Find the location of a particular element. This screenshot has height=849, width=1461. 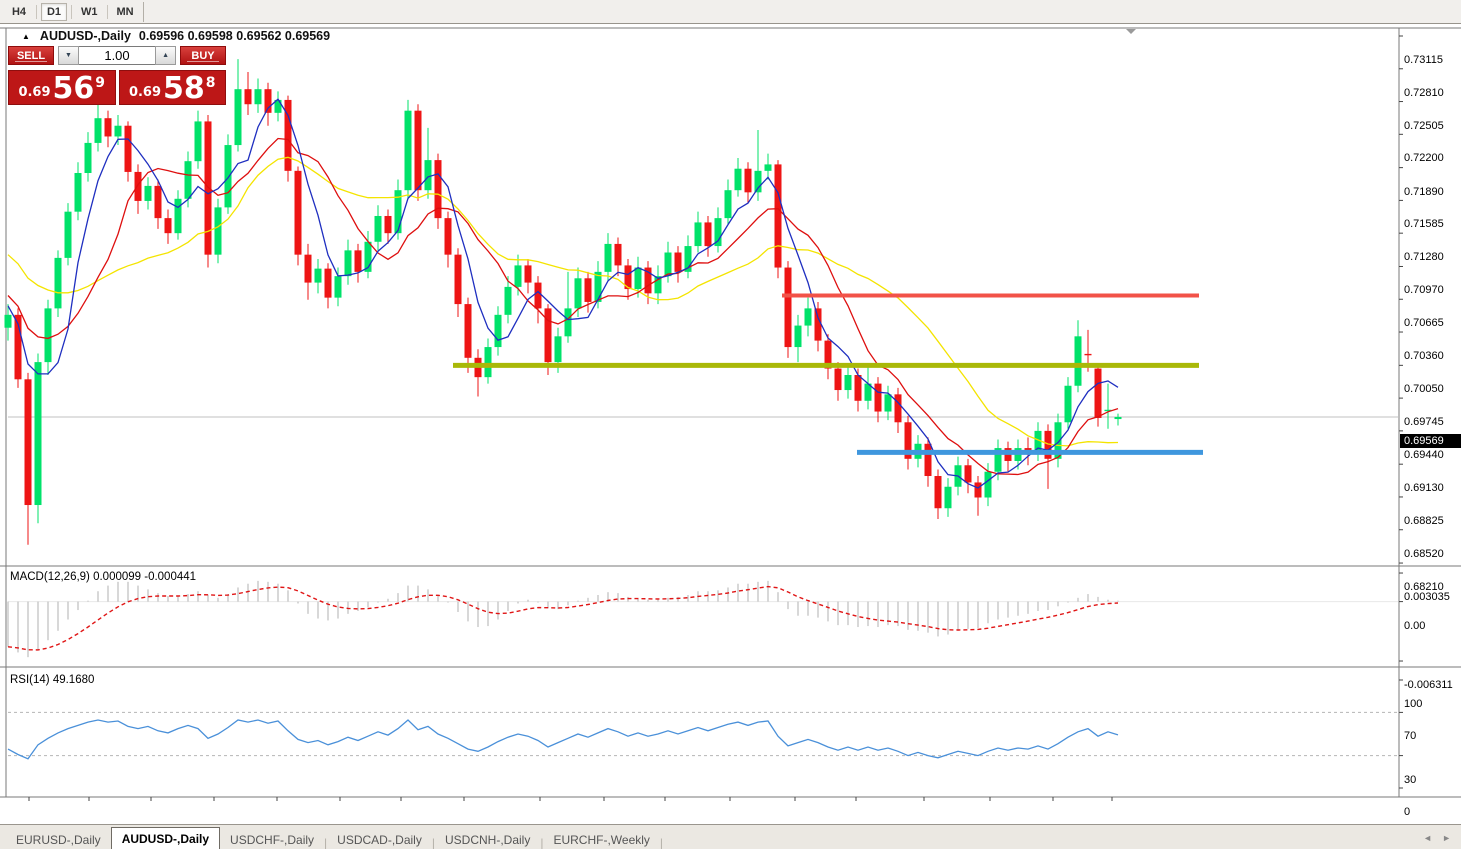

tab-scroll-left-icon: ◄ is located at coordinates (1428, 837).